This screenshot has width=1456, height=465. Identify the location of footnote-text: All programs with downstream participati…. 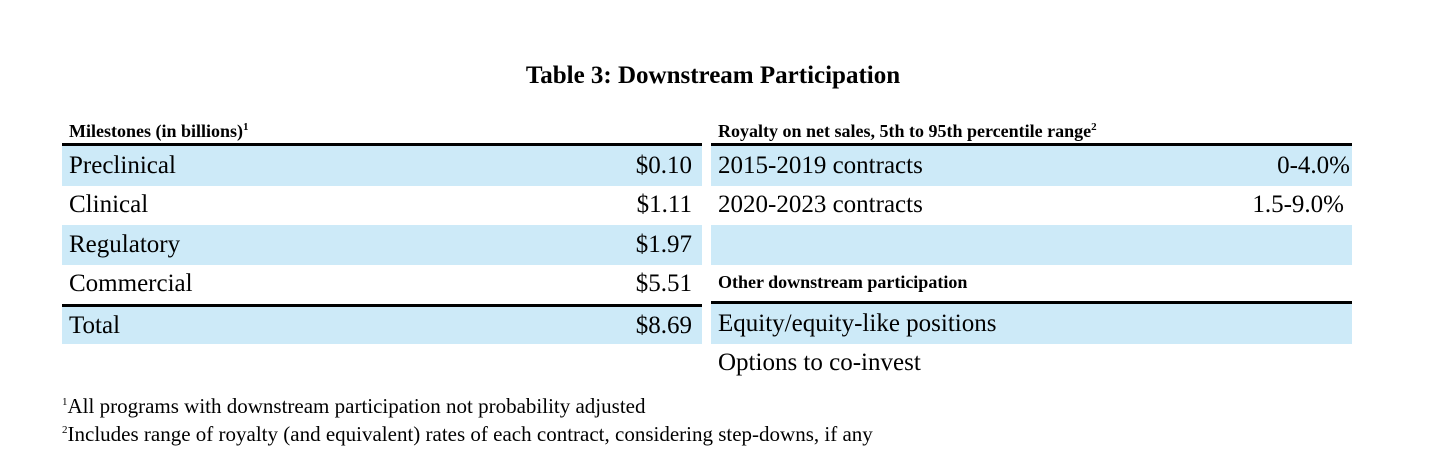
(356, 406).